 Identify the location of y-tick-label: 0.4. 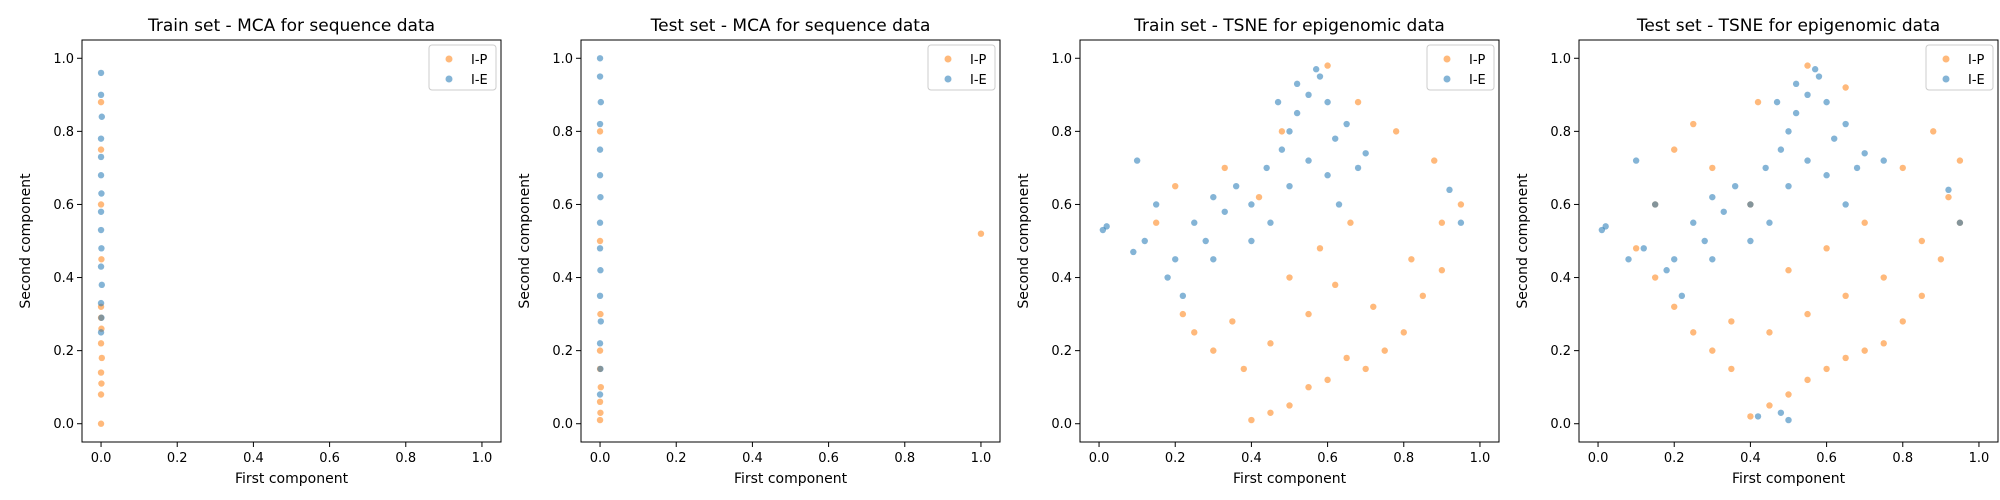
(1560, 278).